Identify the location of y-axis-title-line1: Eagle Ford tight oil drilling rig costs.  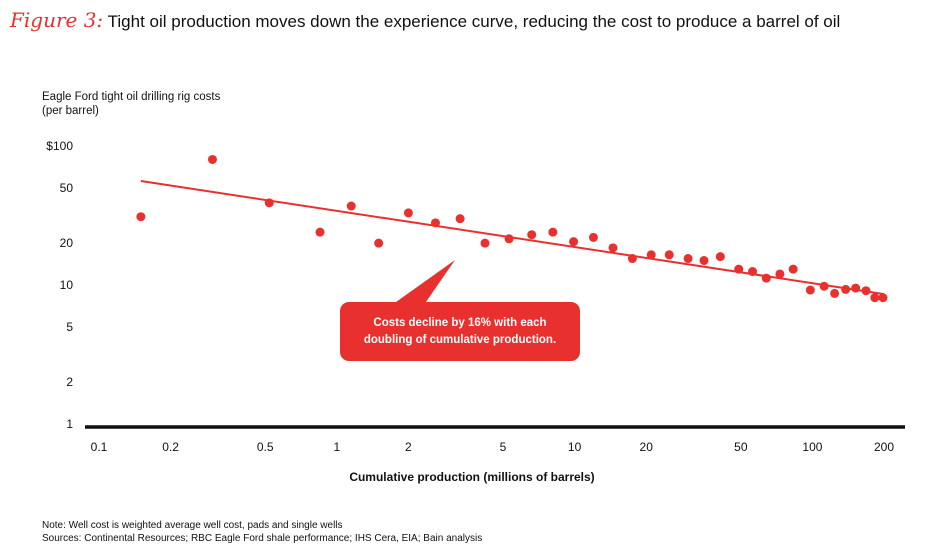
(131, 97).